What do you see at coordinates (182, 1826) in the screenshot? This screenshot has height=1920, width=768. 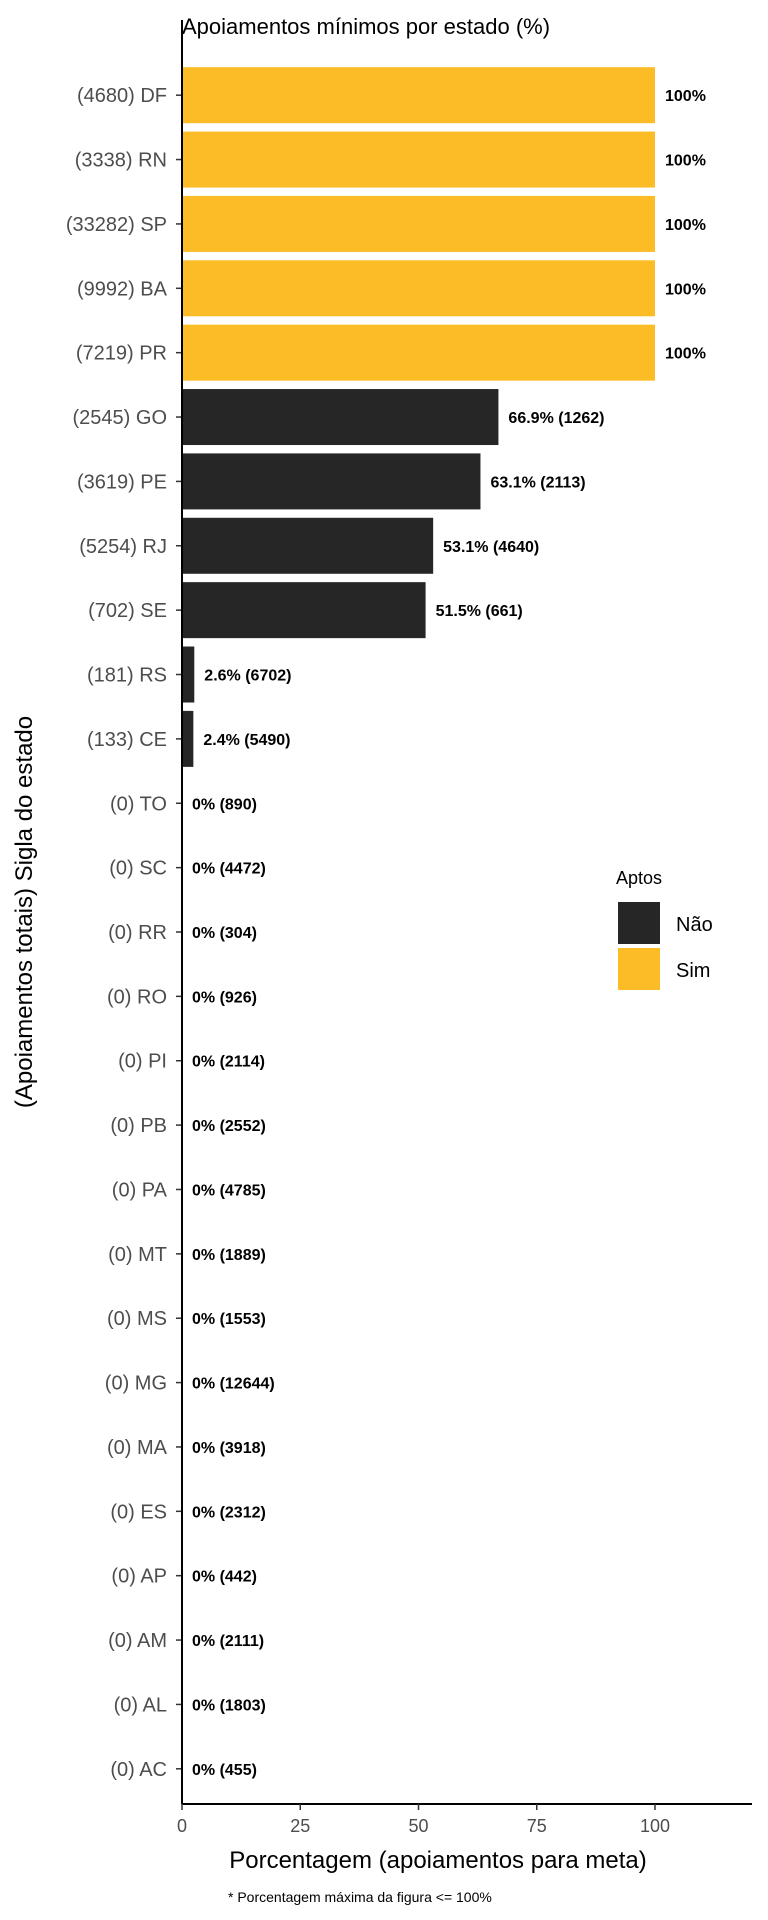 I see `x-tick-label: 0` at bounding box center [182, 1826].